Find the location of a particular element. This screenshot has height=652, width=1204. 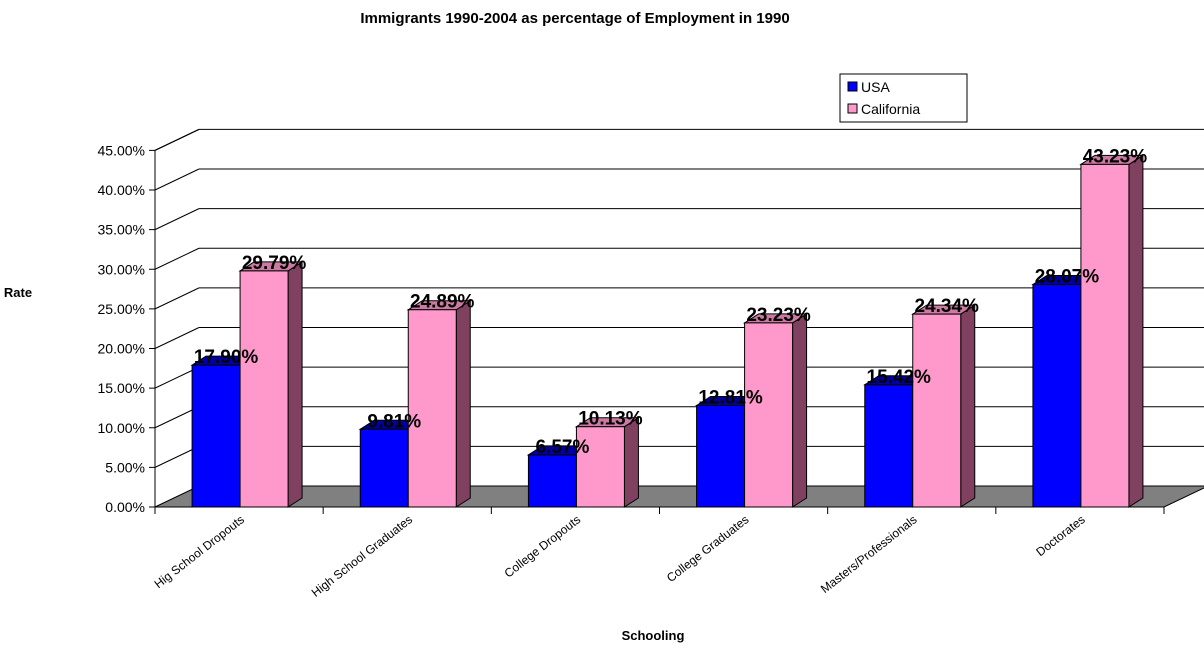

legend-box is located at coordinates (903, 98).